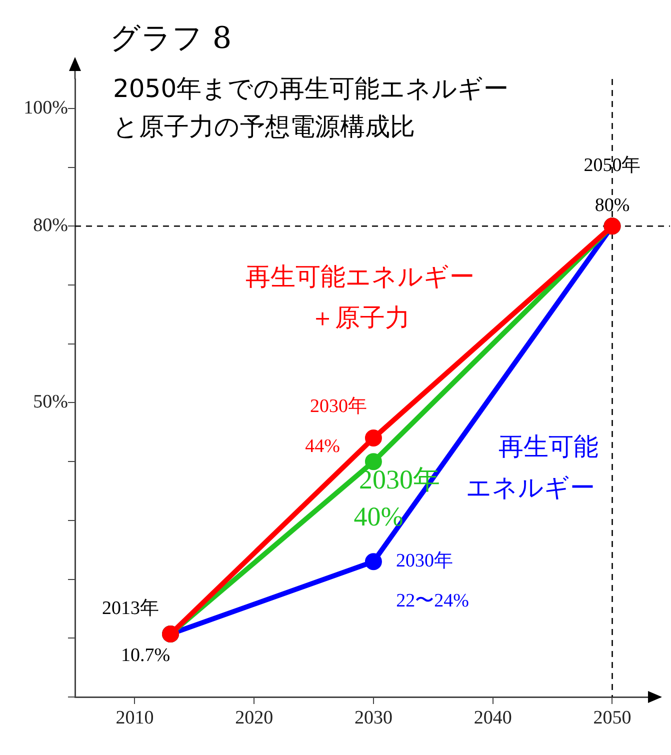  Describe the element at coordinates (493, 717) in the screenshot. I see `x-tick-label: 2040` at that location.